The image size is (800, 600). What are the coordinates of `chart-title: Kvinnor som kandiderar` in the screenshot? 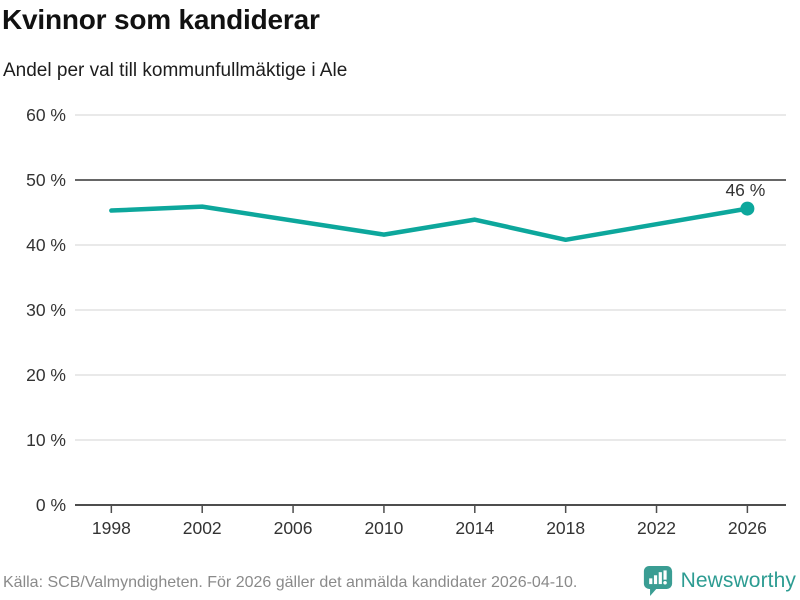 It's located at (161, 19).